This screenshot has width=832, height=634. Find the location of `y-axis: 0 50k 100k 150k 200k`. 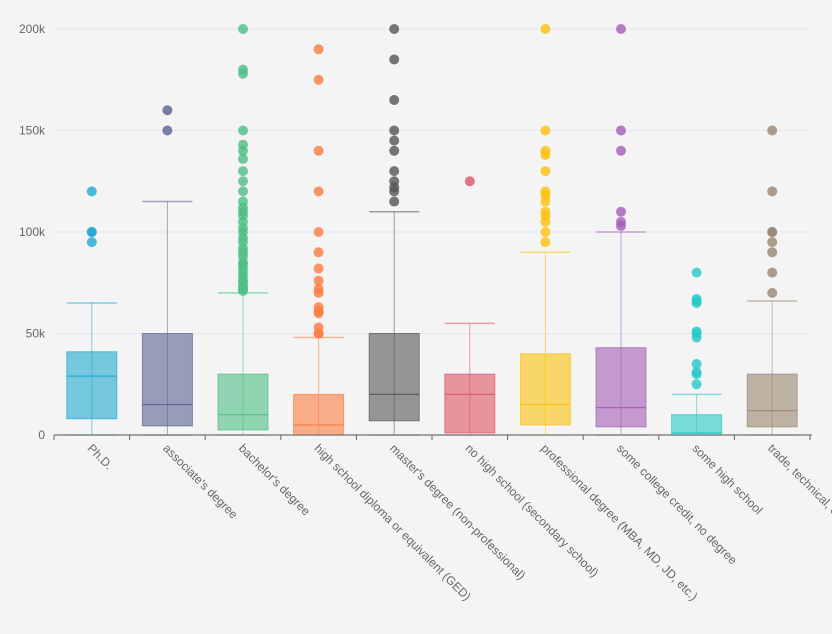

y-axis: 0 50k 100k 150k 200k is located at coordinates (32, 232).